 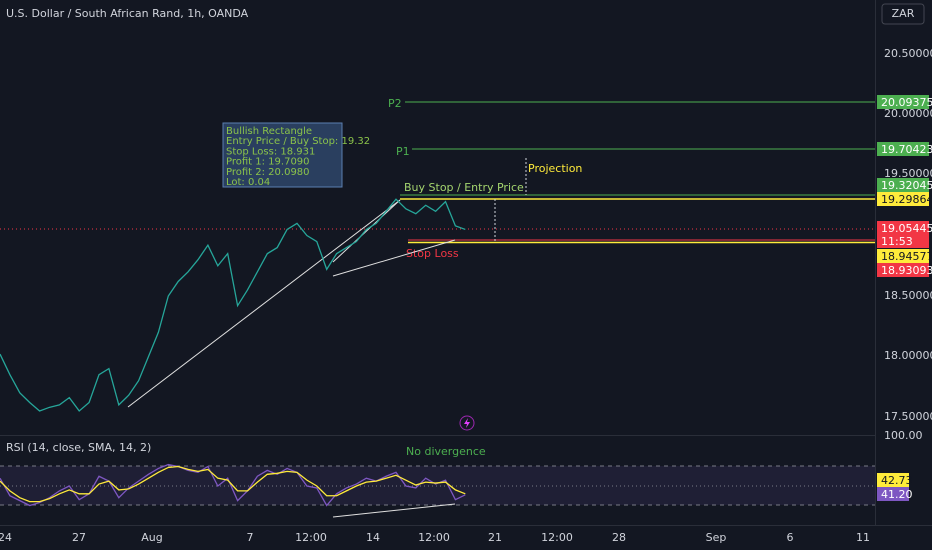 I want to click on projection-label: Projection, so click(x=555, y=168).